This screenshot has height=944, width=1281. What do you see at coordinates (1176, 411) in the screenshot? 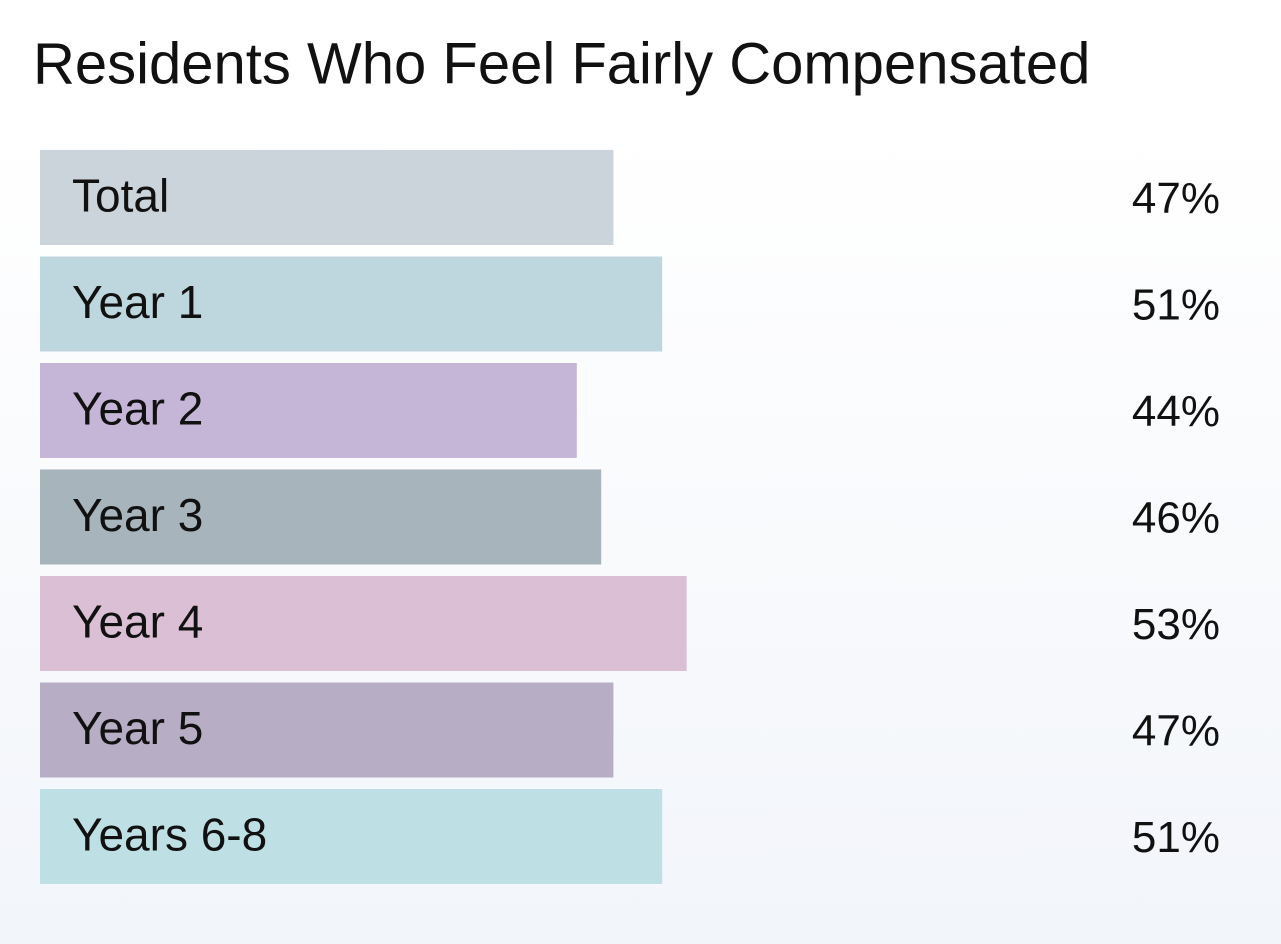
I see `value-label: 44%` at bounding box center [1176, 411].